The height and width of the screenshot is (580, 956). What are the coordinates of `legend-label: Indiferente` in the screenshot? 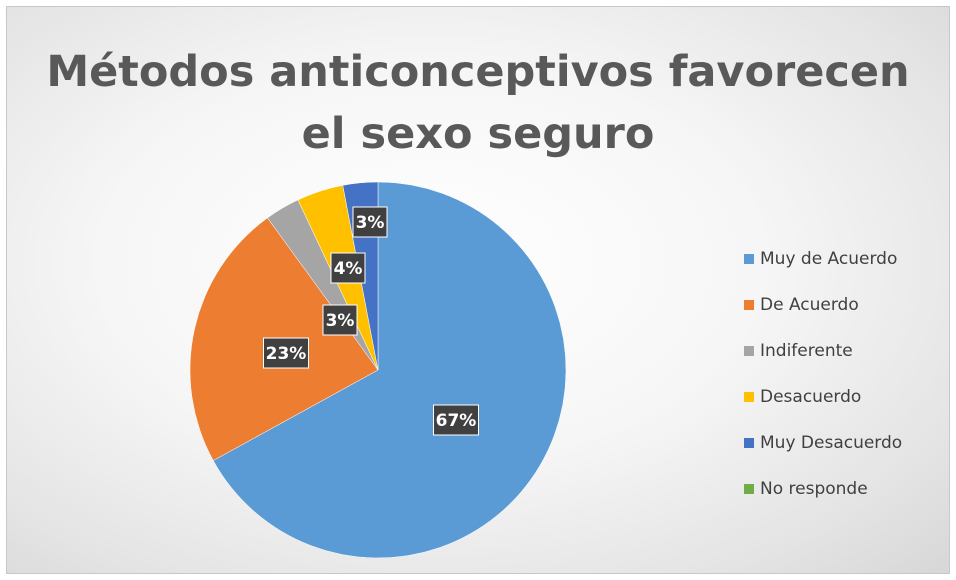 It's located at (806, 351).